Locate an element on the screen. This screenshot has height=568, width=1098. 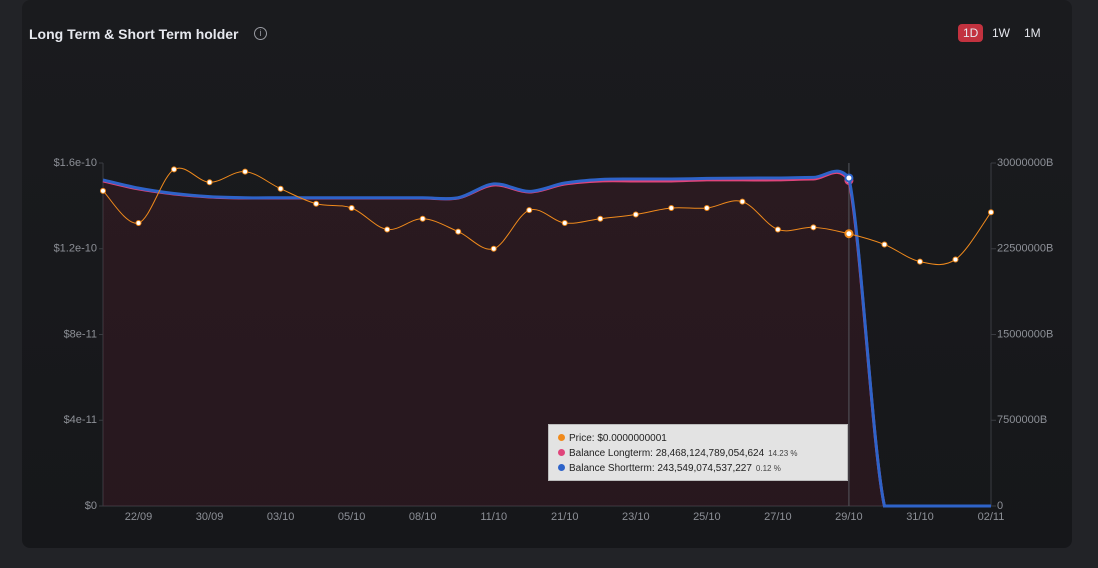
range-button: 1W is located at coordinates (1001, 33).